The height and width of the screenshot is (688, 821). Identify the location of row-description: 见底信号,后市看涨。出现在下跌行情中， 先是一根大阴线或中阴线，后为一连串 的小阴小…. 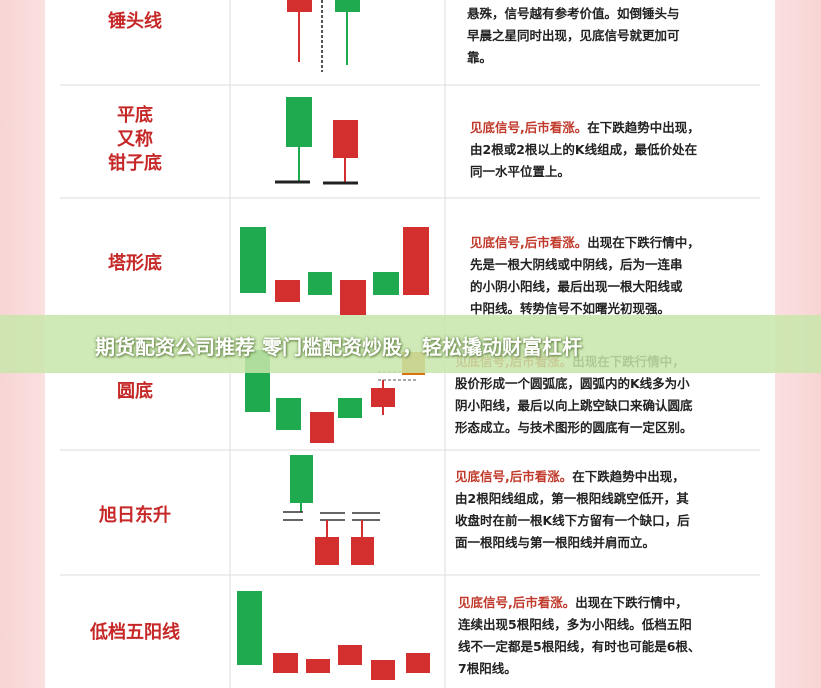
(585, 276).